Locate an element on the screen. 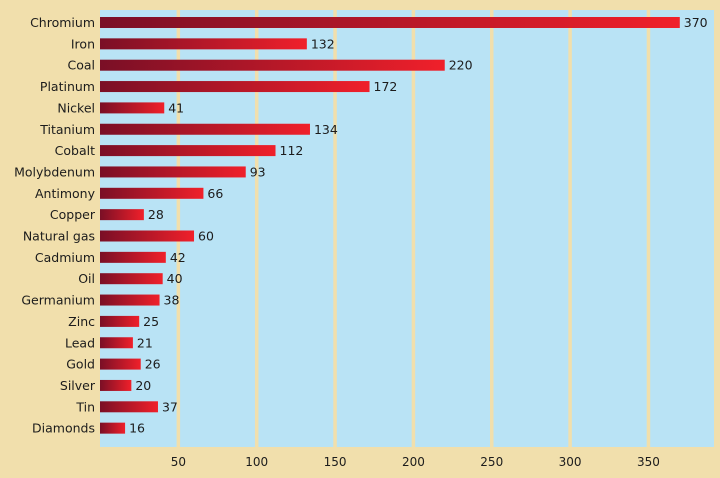  value-label: 40 is located at coordinates (175, 278).